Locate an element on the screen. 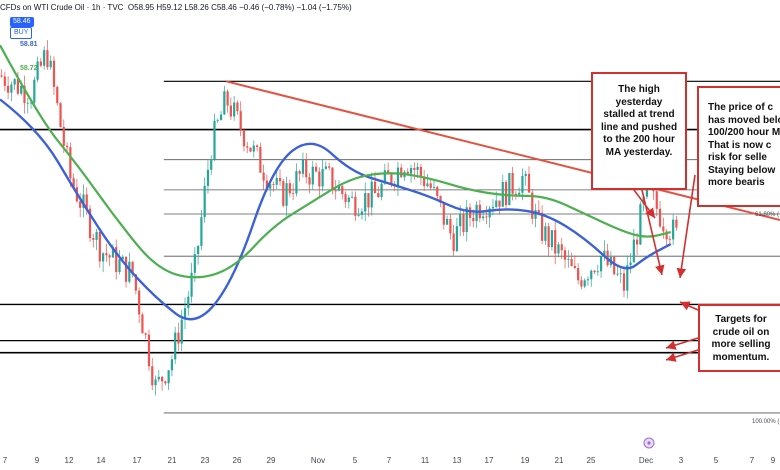  x-tick-label: 21 is located at coordinates (172, 460).